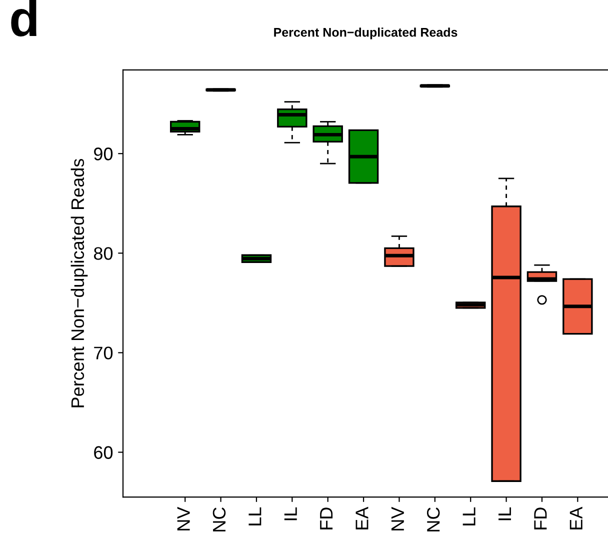 This screenshot has width=608, height=545. I want to click on y-tick-label: 80, so click(103, 253).